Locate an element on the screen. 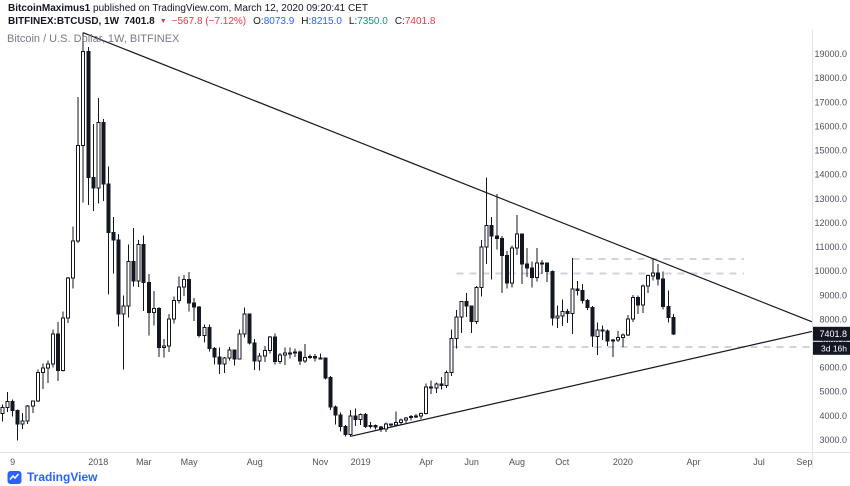  svg-text: 18000.0 is located at coordinates (830, 78).